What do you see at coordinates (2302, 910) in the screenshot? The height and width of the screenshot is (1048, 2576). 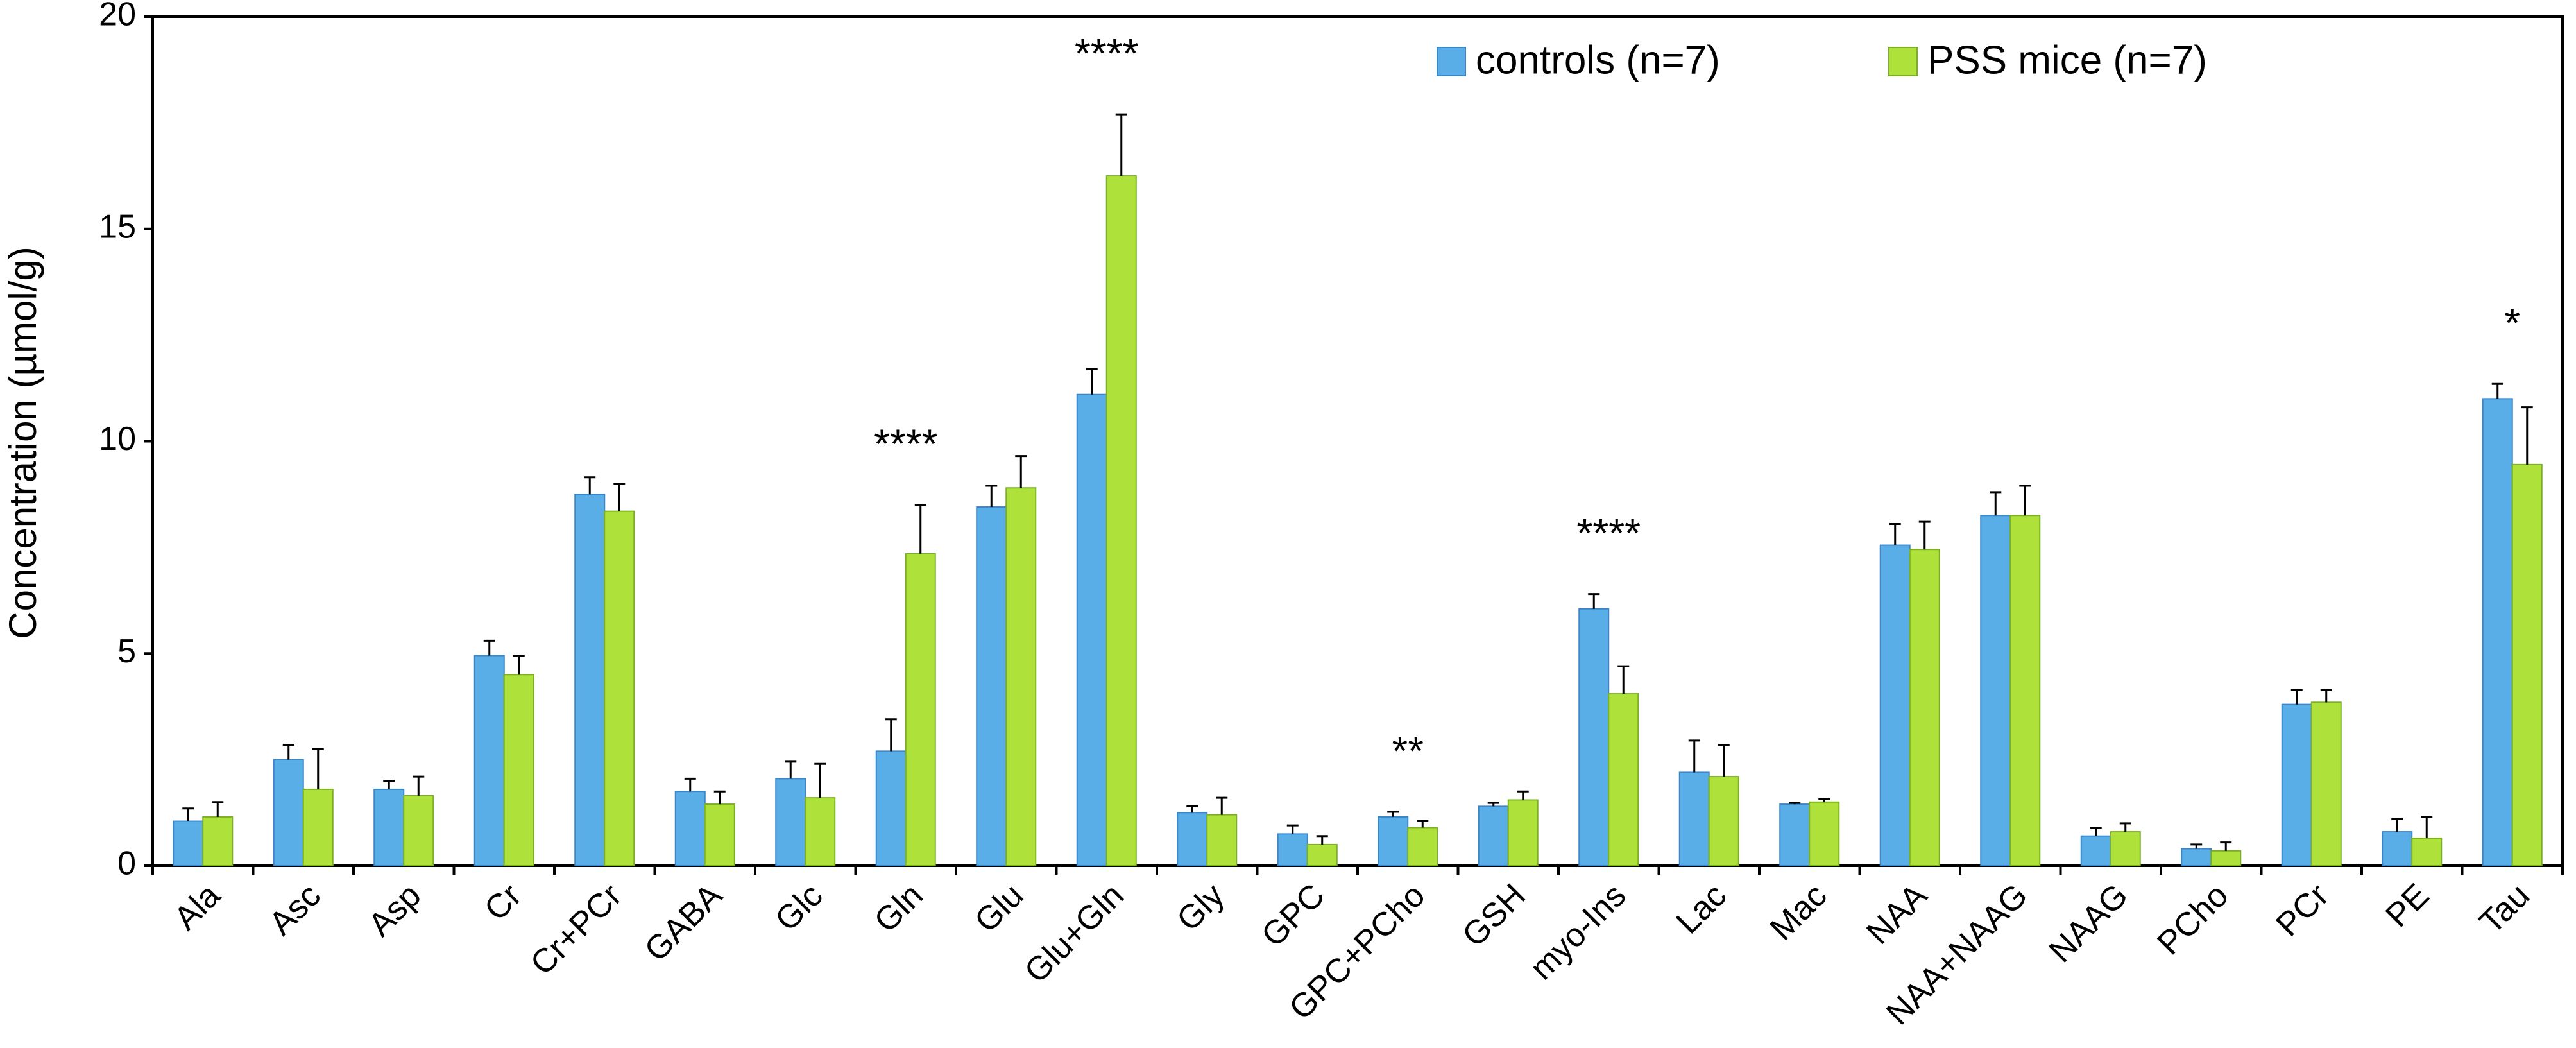 I see `x-tick-label: PCr` at bounding box center [2302, 910].